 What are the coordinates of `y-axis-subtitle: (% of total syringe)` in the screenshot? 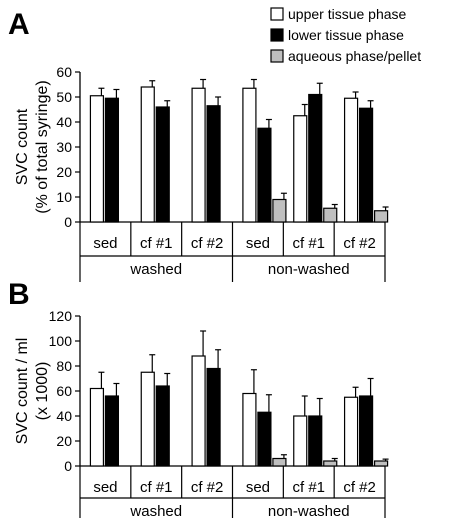 It's located at (42, 146).